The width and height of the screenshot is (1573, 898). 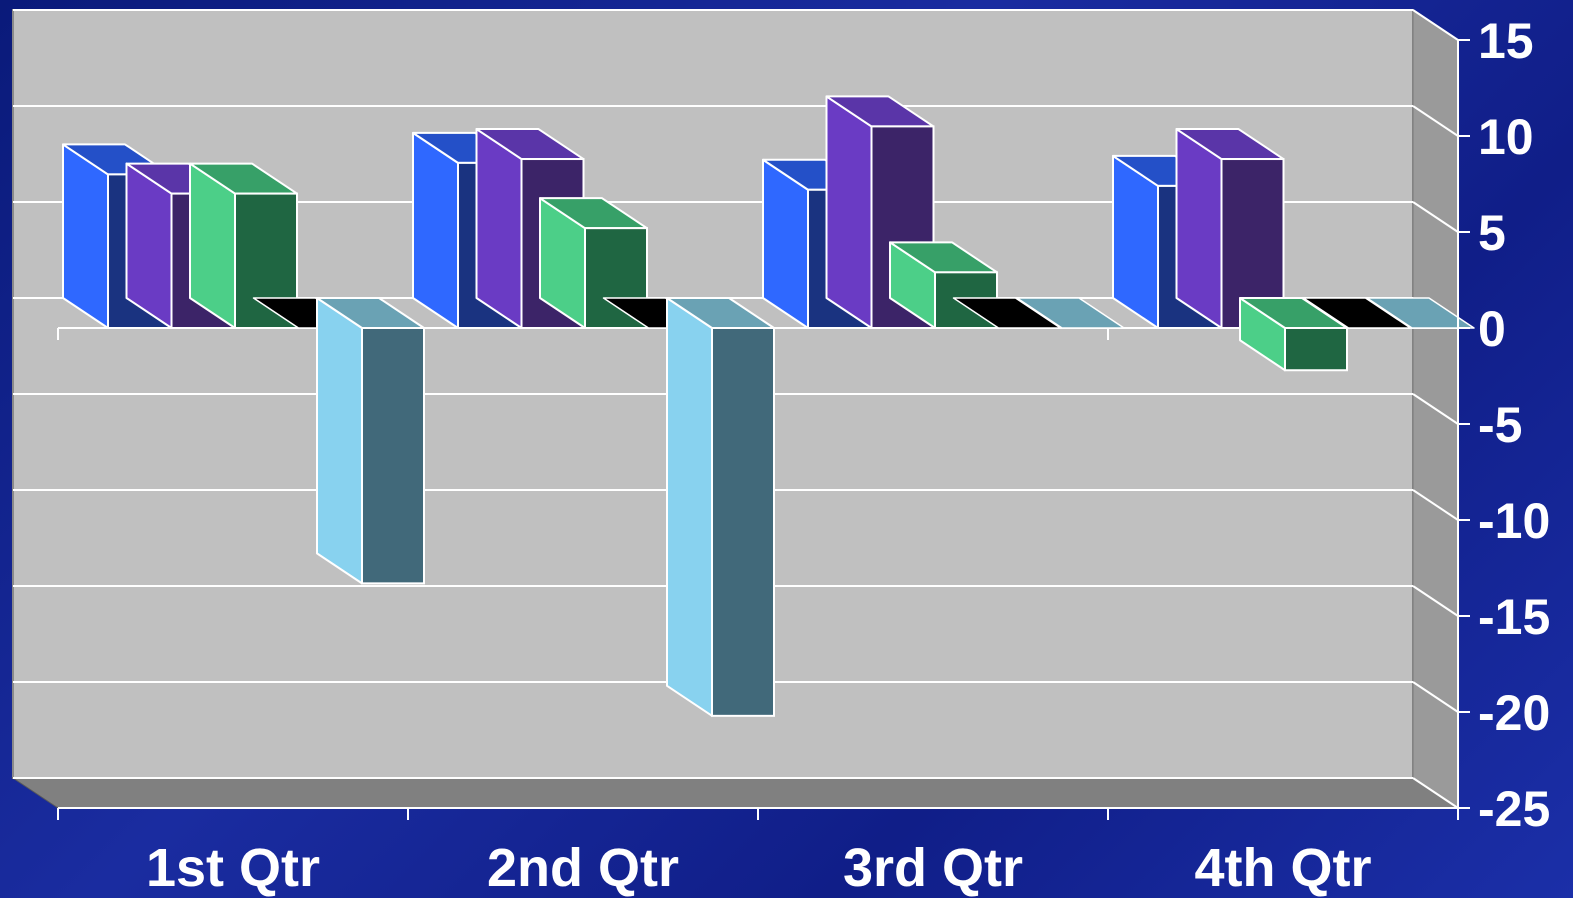 What do you see at coordinates (1514, 521) in the screenshot?
I see `y-tick-label: -10` at bounding box center [1514, 521].